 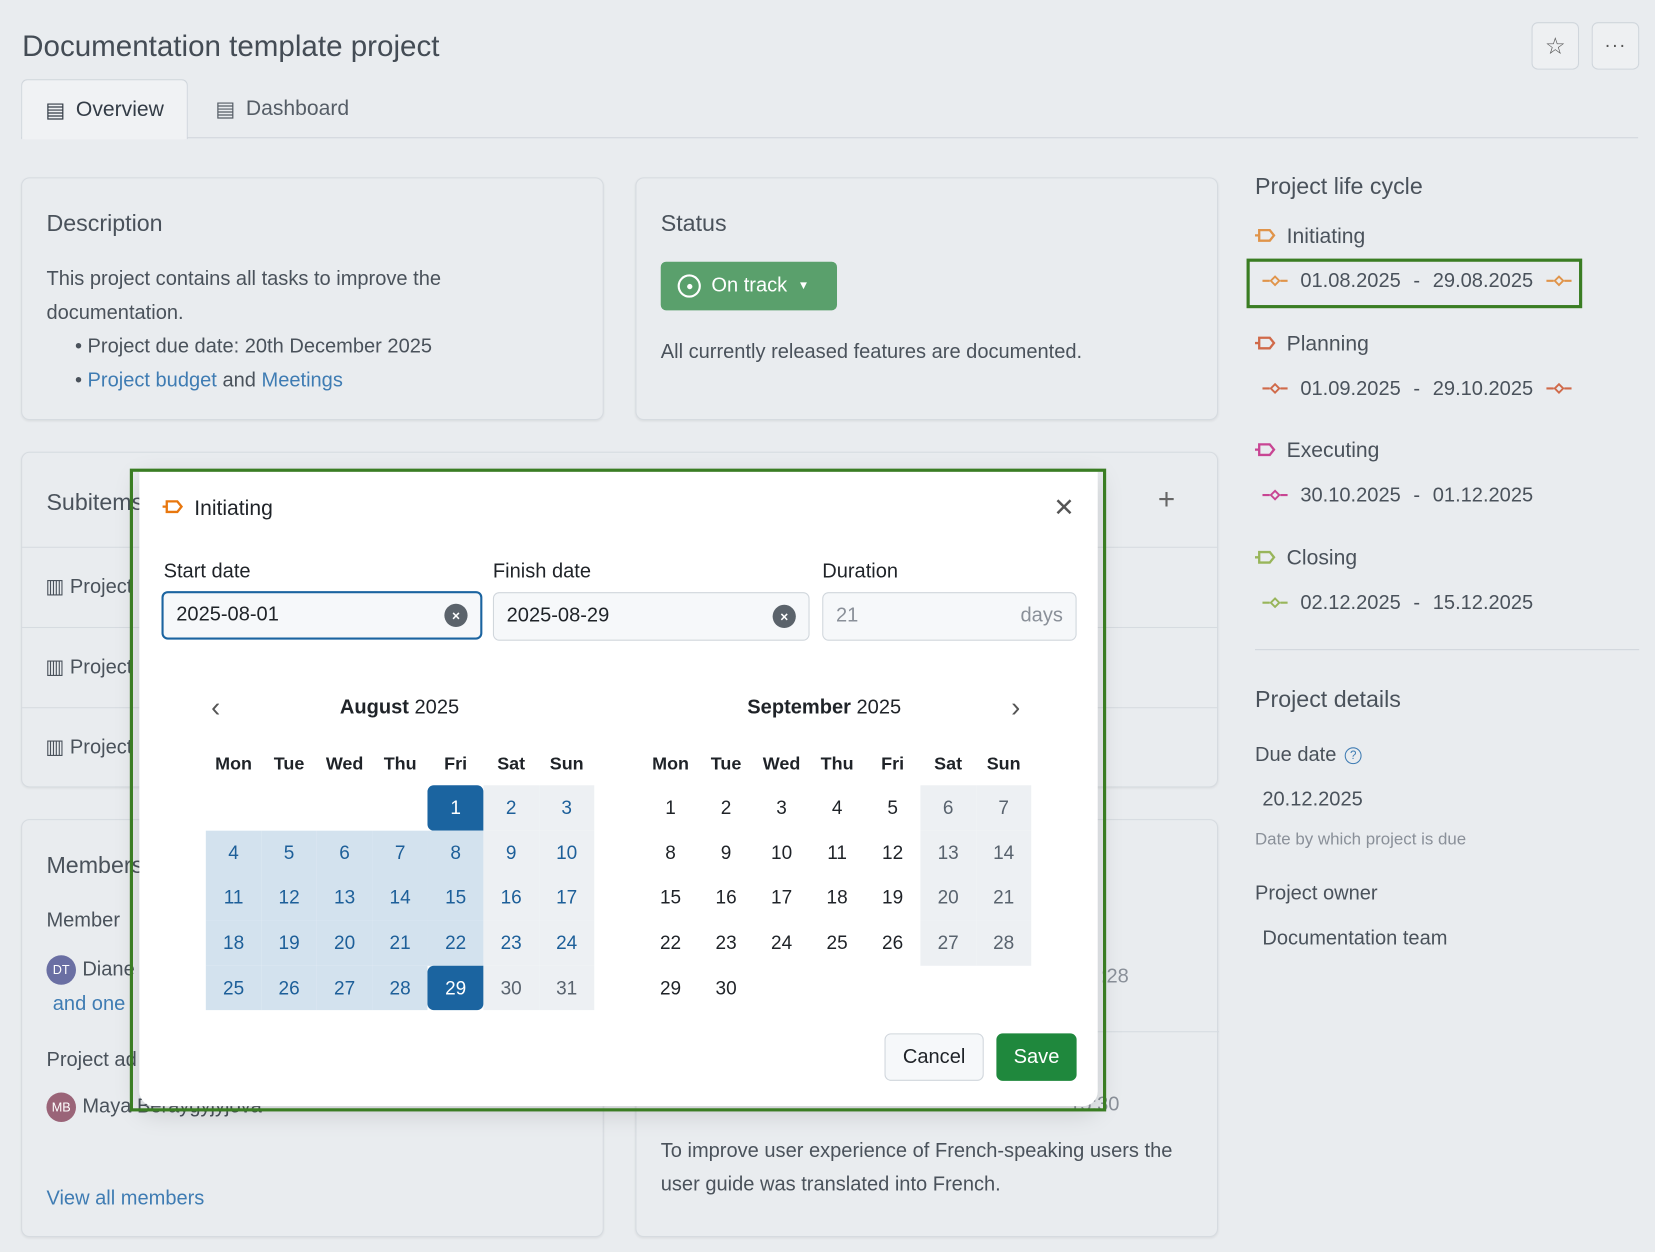 What do you see at coordinates (1417, 281) in the screenshot?
I see `phase-dates: 01.08.2025-29.08.2025` at bounding box center [1417, 281].